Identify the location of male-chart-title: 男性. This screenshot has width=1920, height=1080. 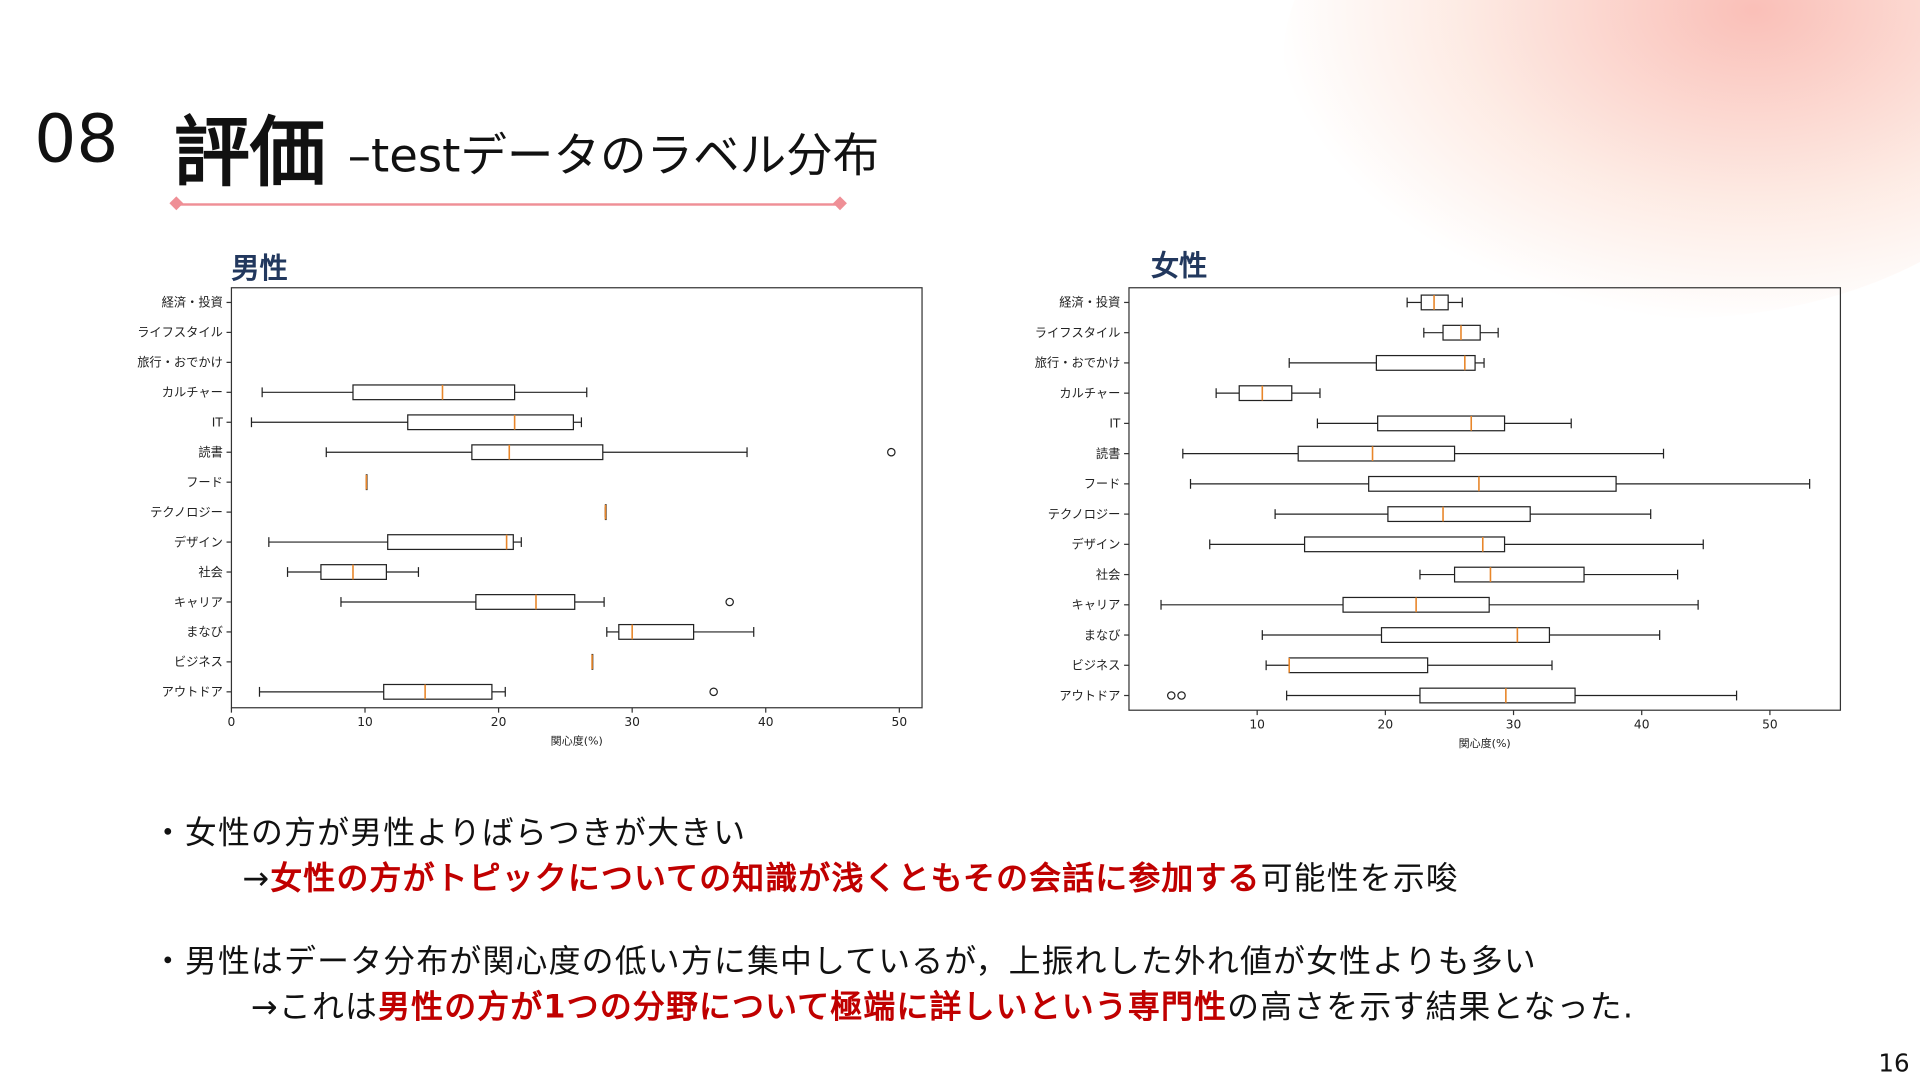
(259, 269).